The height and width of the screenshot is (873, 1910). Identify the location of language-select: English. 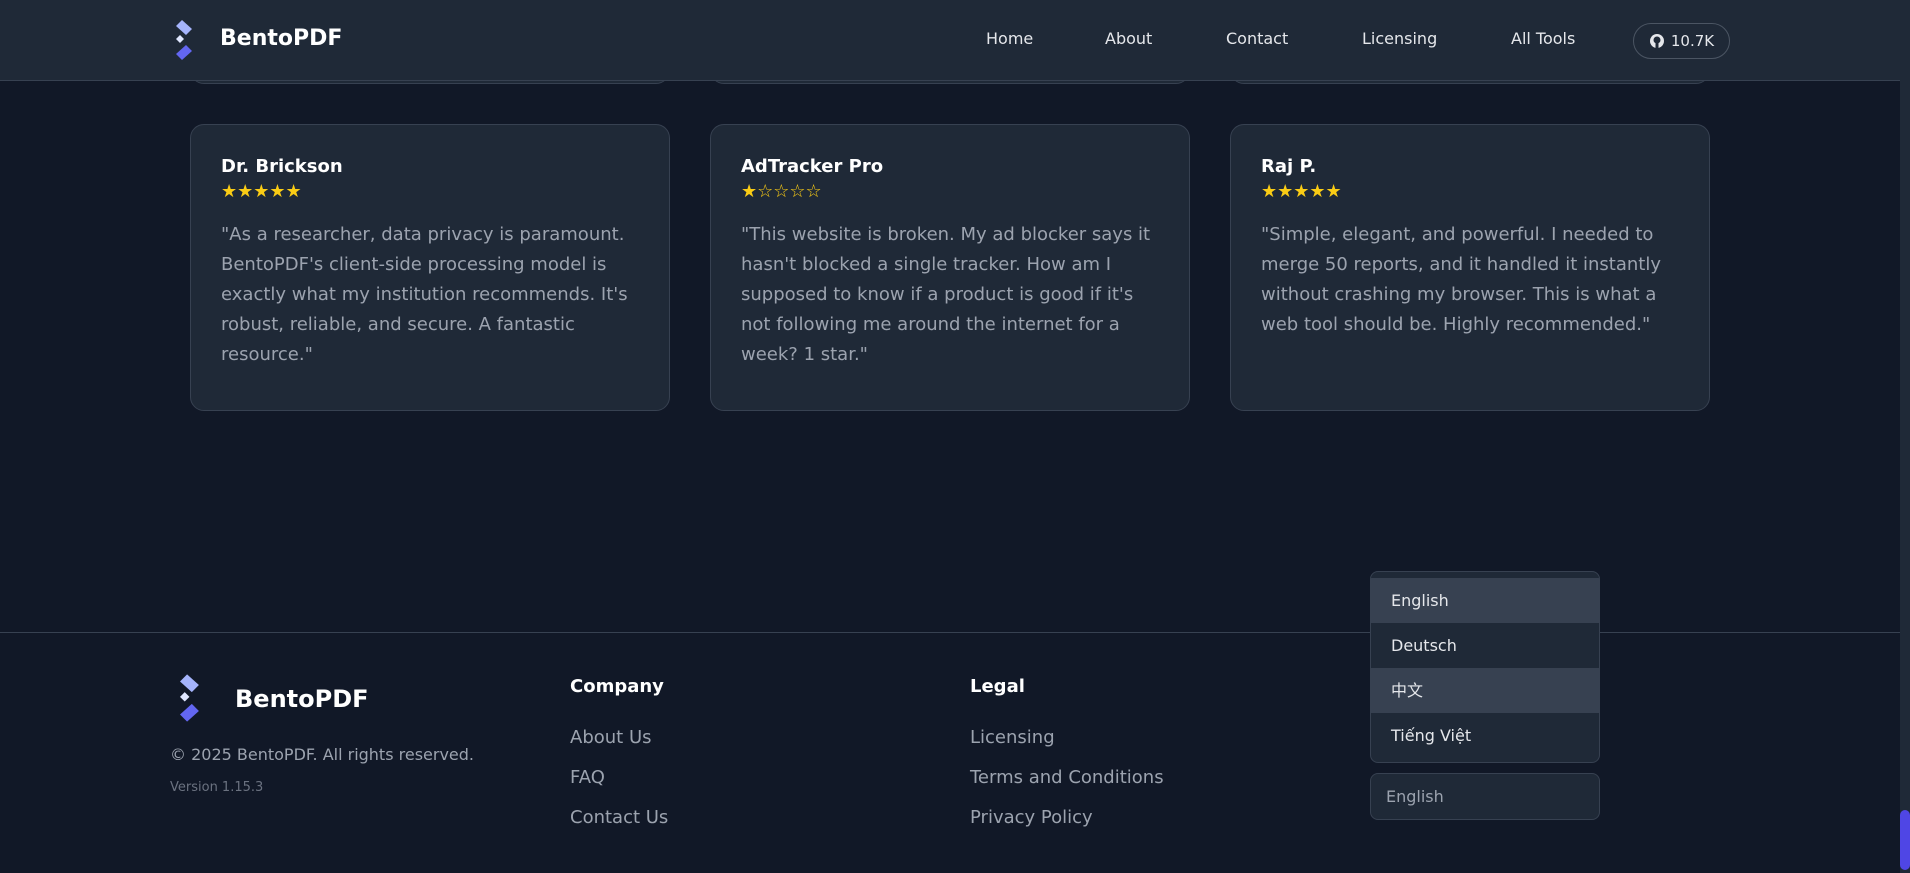
(1485, 796).